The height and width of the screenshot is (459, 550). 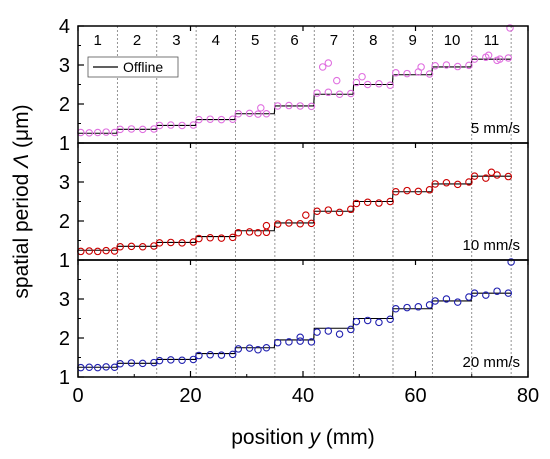 What do you see at coordinates (21, 201) in the screenshot?
I see `y-axis-title: spatial period Λ (μm)` at bounding box center [21, 201].